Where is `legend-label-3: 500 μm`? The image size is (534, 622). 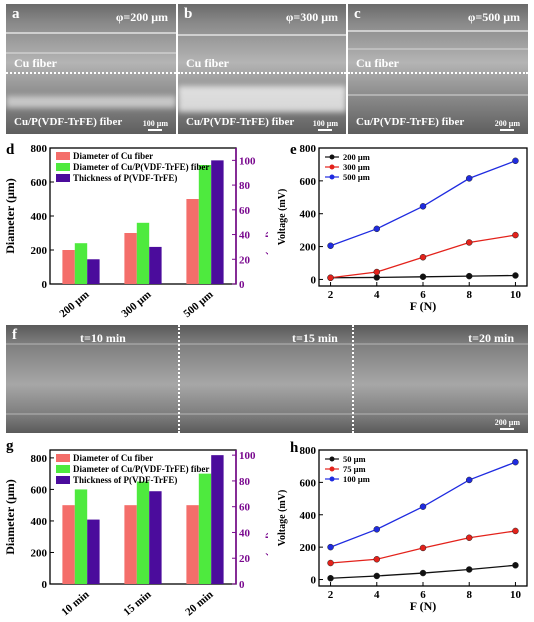 legend-label-3: 500 μm is located at coordinates (356, 177).